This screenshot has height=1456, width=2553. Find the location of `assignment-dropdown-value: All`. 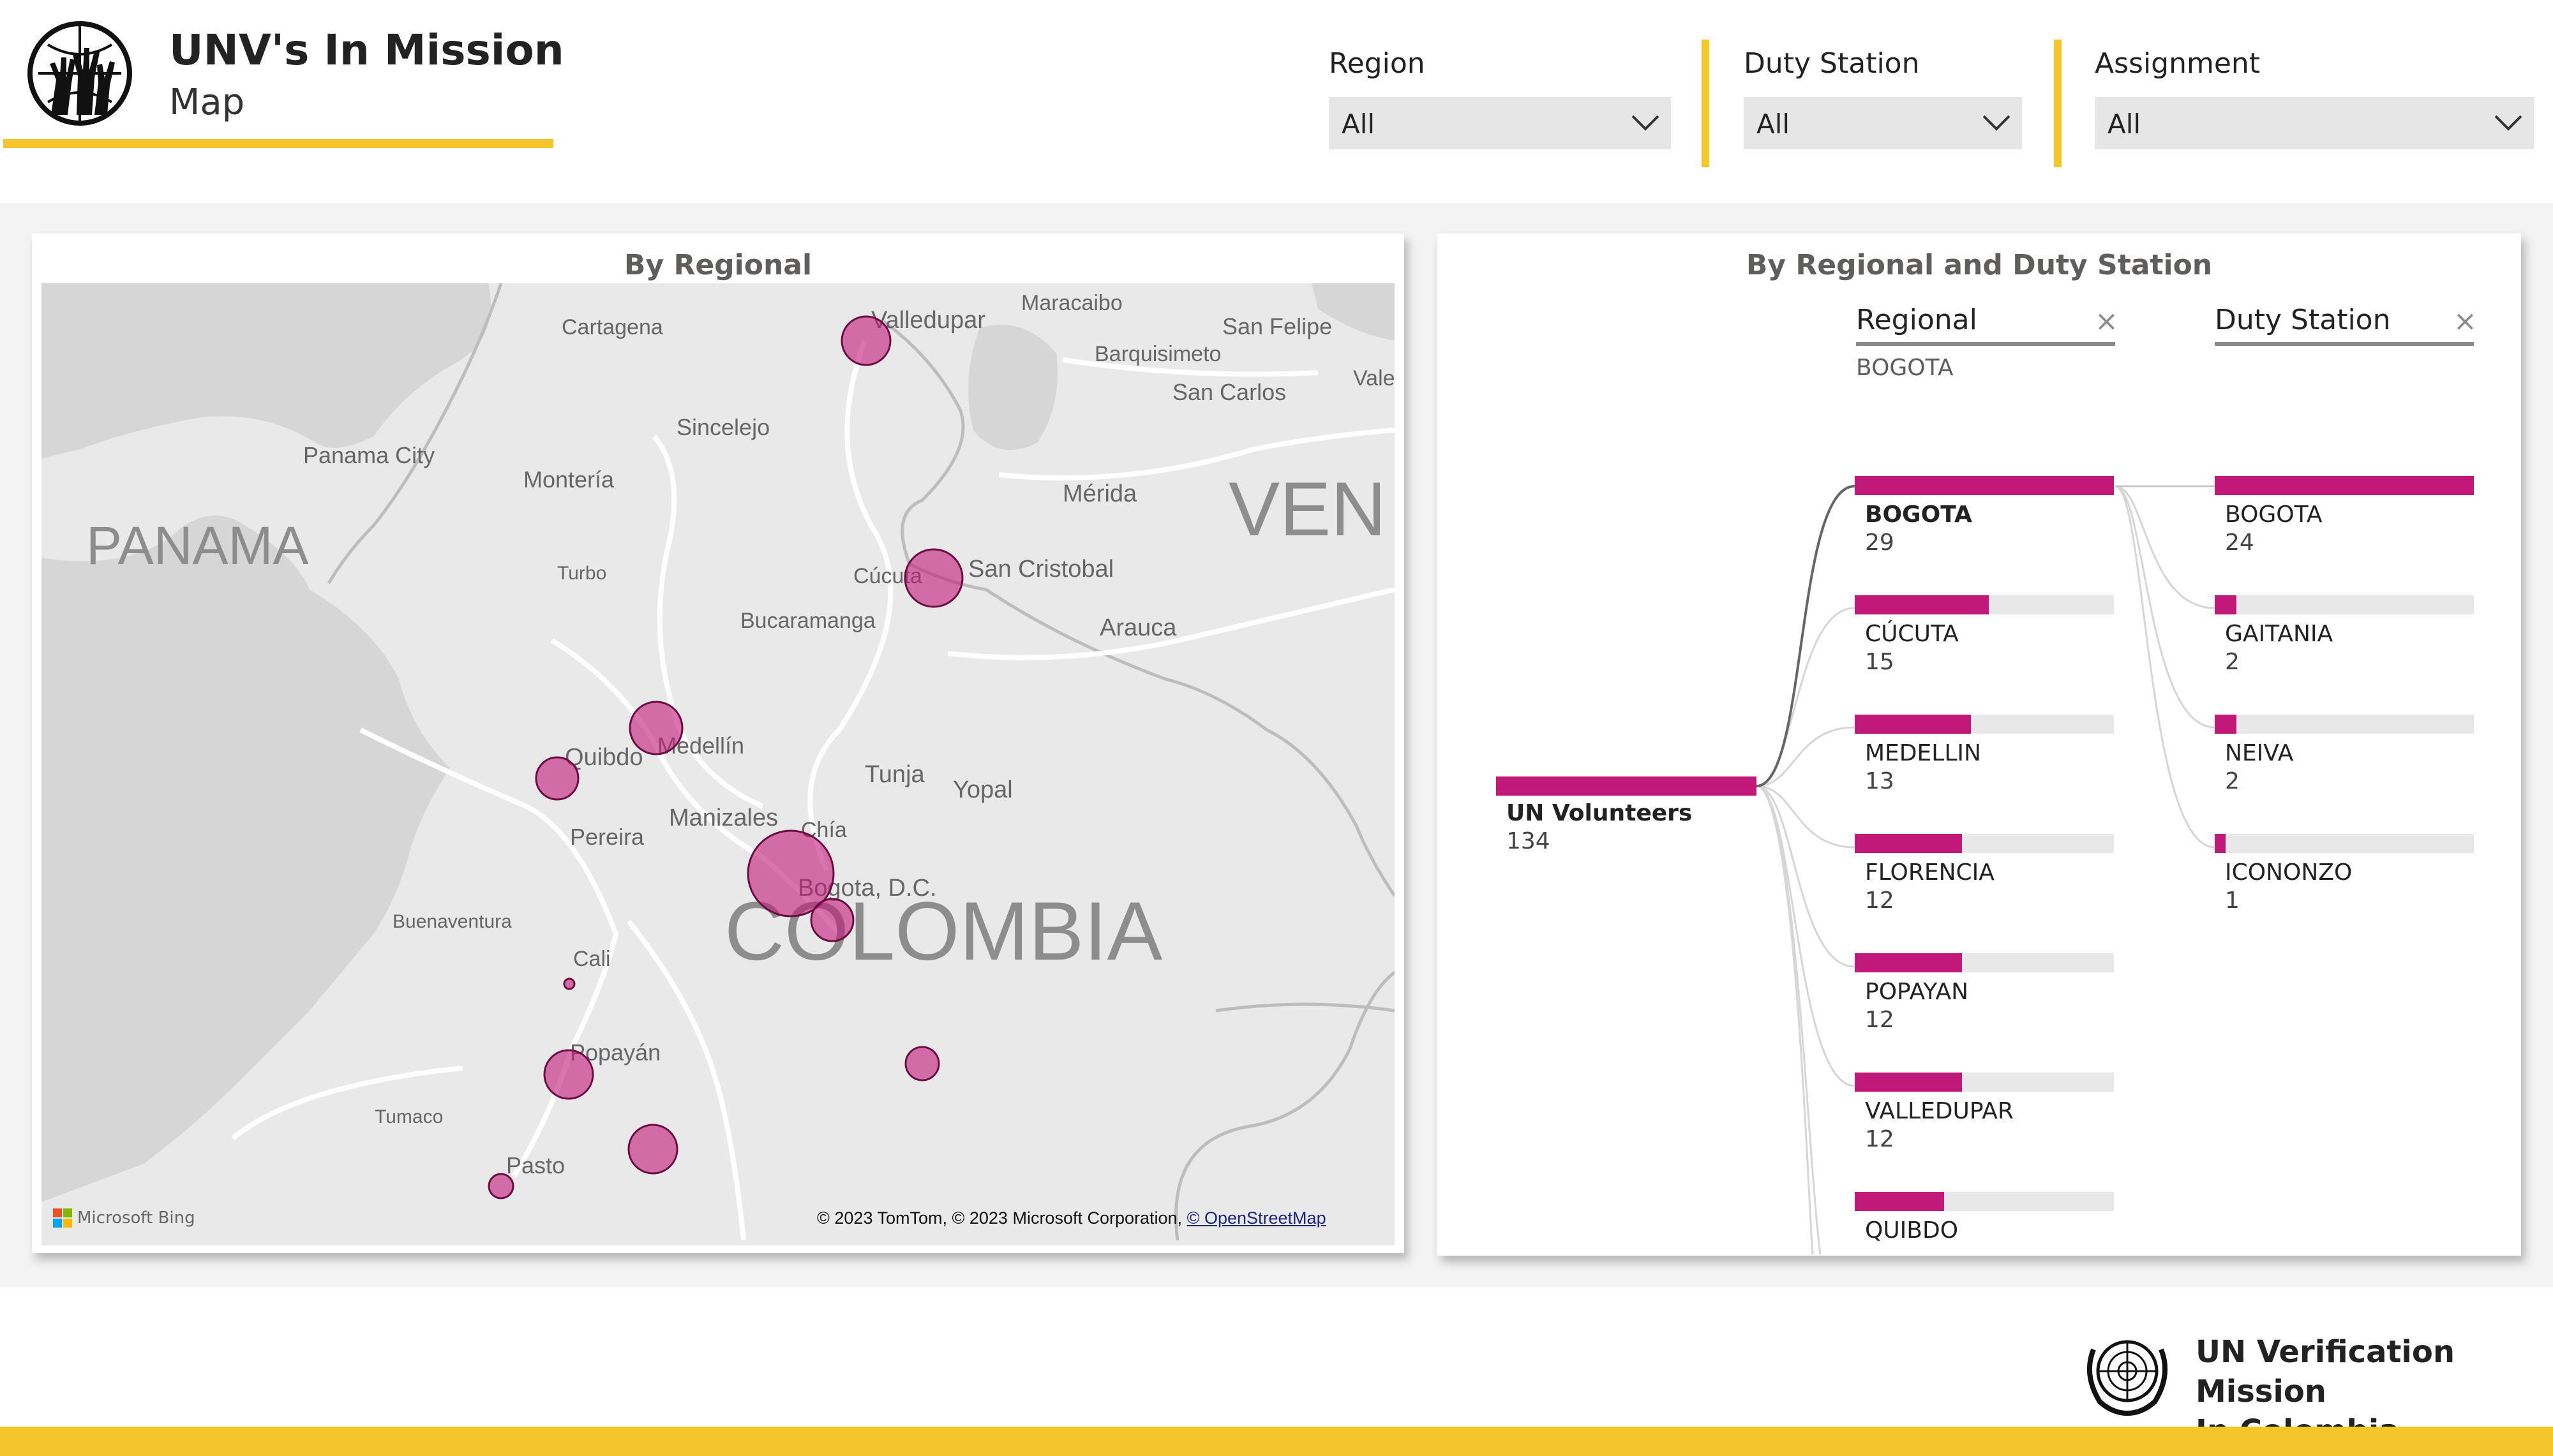

assignment-dropdown-value: All is located at coordinates (2124, 124).